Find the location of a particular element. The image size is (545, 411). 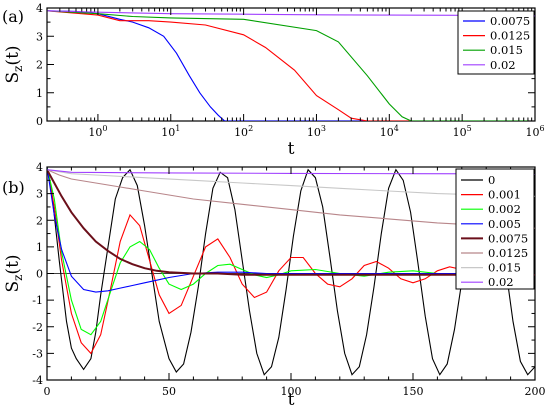

series-line-0.0125 is located at coordinates (291, 199).